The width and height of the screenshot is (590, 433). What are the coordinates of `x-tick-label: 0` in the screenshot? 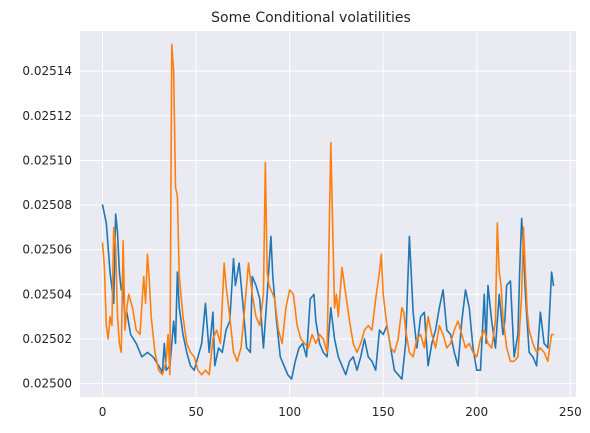 It's located at (103, 412).